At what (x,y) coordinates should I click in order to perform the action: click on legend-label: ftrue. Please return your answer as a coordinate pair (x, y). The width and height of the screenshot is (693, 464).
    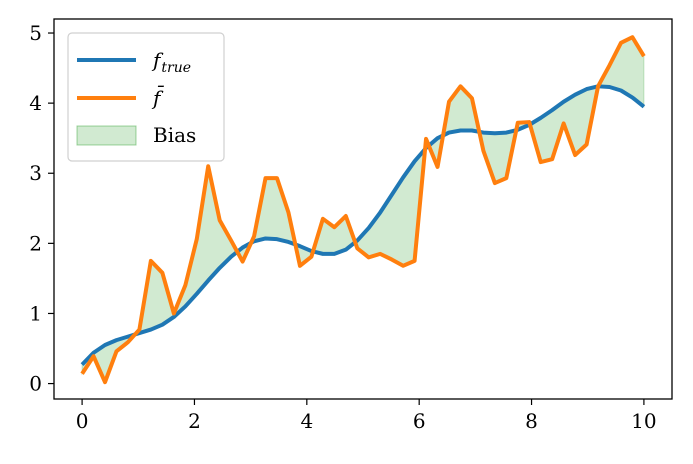
    Looking at the image, I should click on (171, 62).